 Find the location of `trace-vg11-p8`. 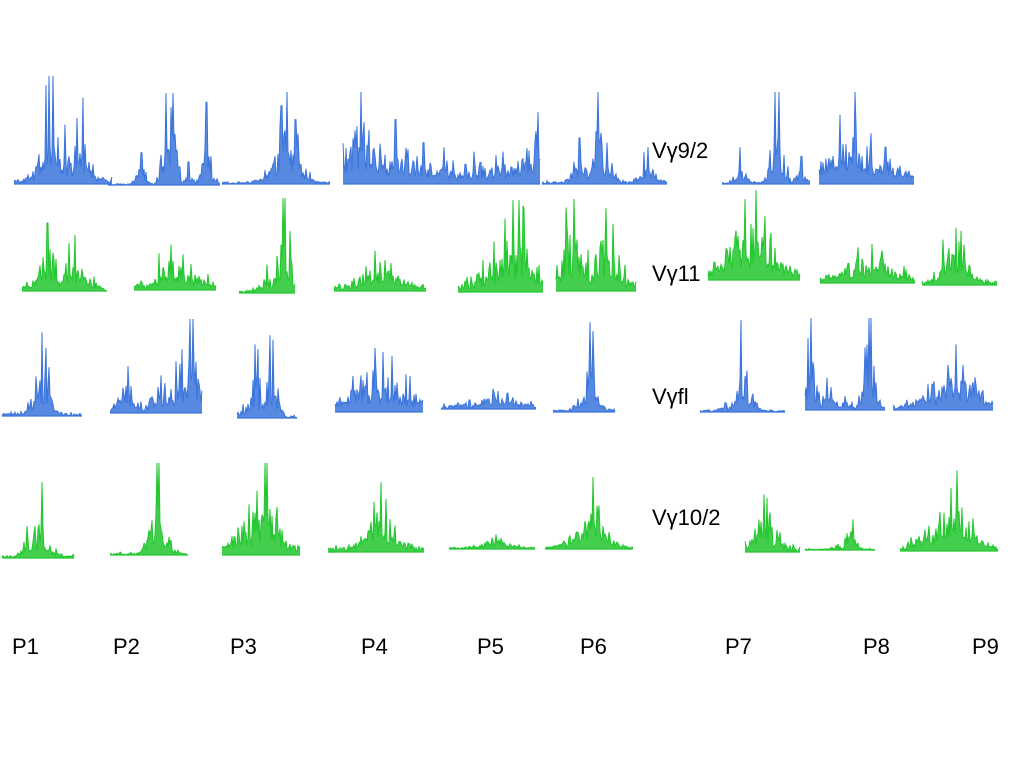

trace-vg11-p8 is located at coordinates (867, 263).